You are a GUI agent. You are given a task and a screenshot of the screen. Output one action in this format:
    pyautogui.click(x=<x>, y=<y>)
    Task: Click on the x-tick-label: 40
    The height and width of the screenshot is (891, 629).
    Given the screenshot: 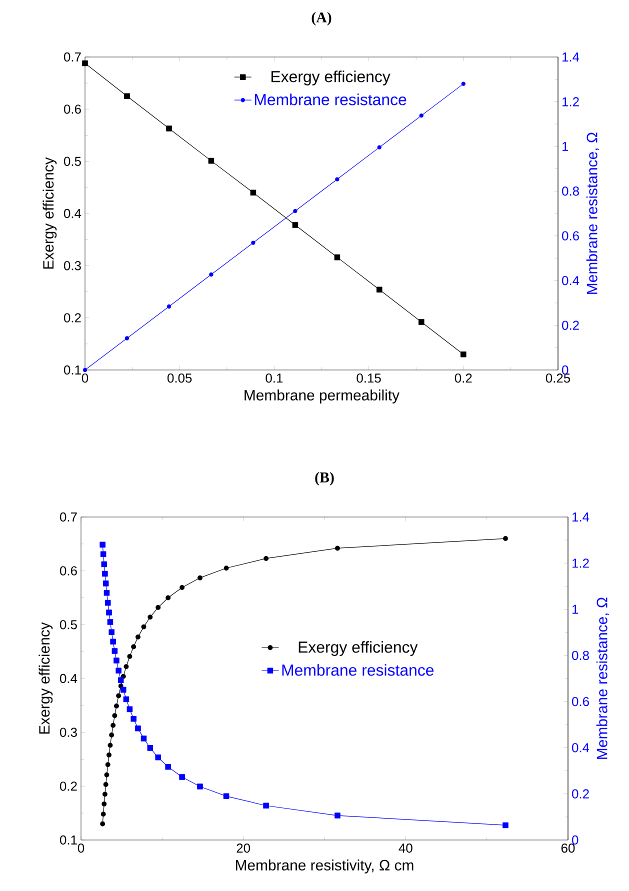 What is the action you would take?
    pyautogui.click(x=405, y=848)
    